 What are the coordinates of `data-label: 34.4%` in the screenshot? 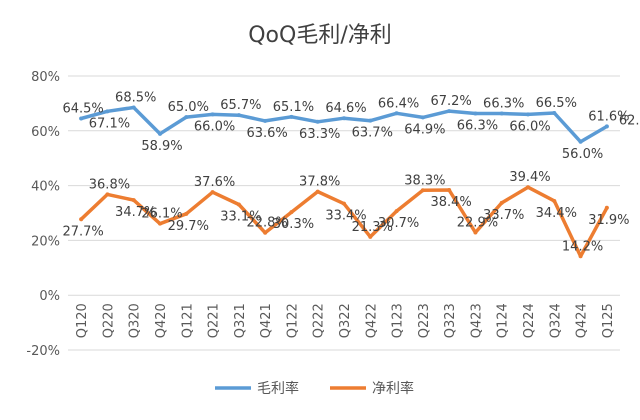 It's located at (556, 213).